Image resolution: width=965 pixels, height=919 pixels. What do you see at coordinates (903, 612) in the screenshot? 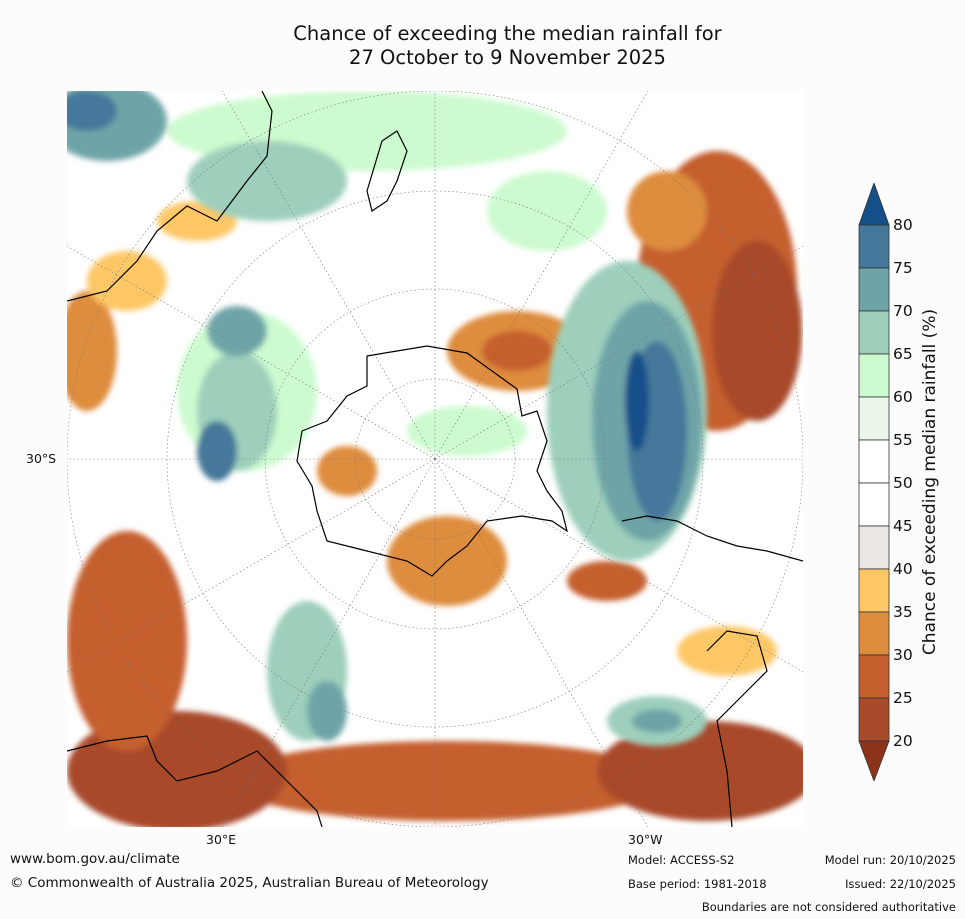
I see `colorbar-tick-35: 35` at bounding box center [903, 612].